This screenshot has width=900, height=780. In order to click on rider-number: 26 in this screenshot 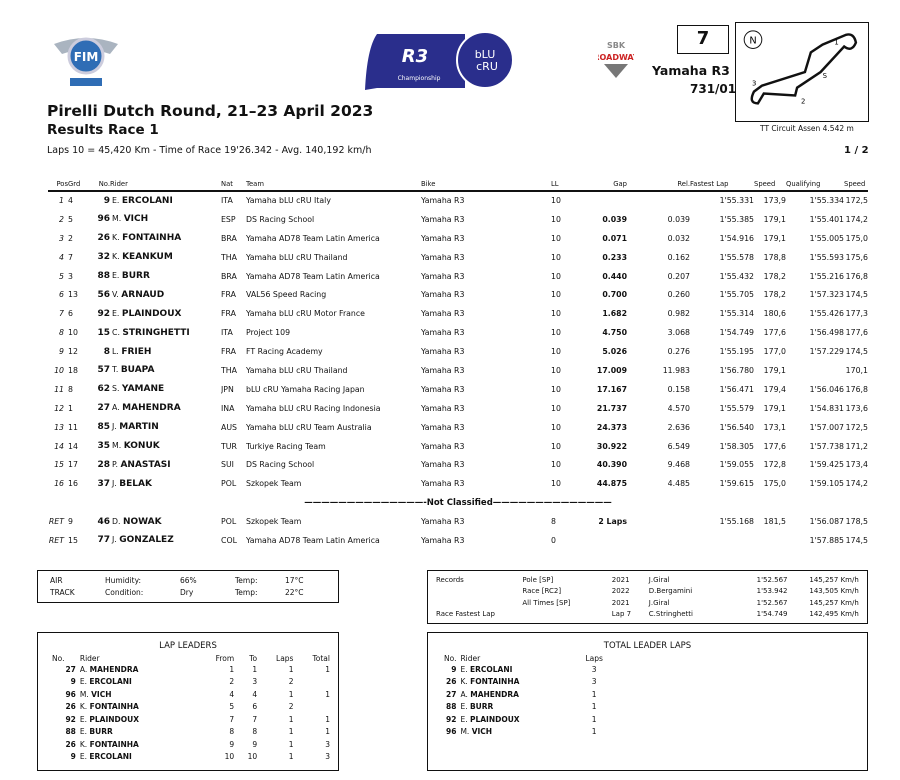, I will do `click(70, 707)`.